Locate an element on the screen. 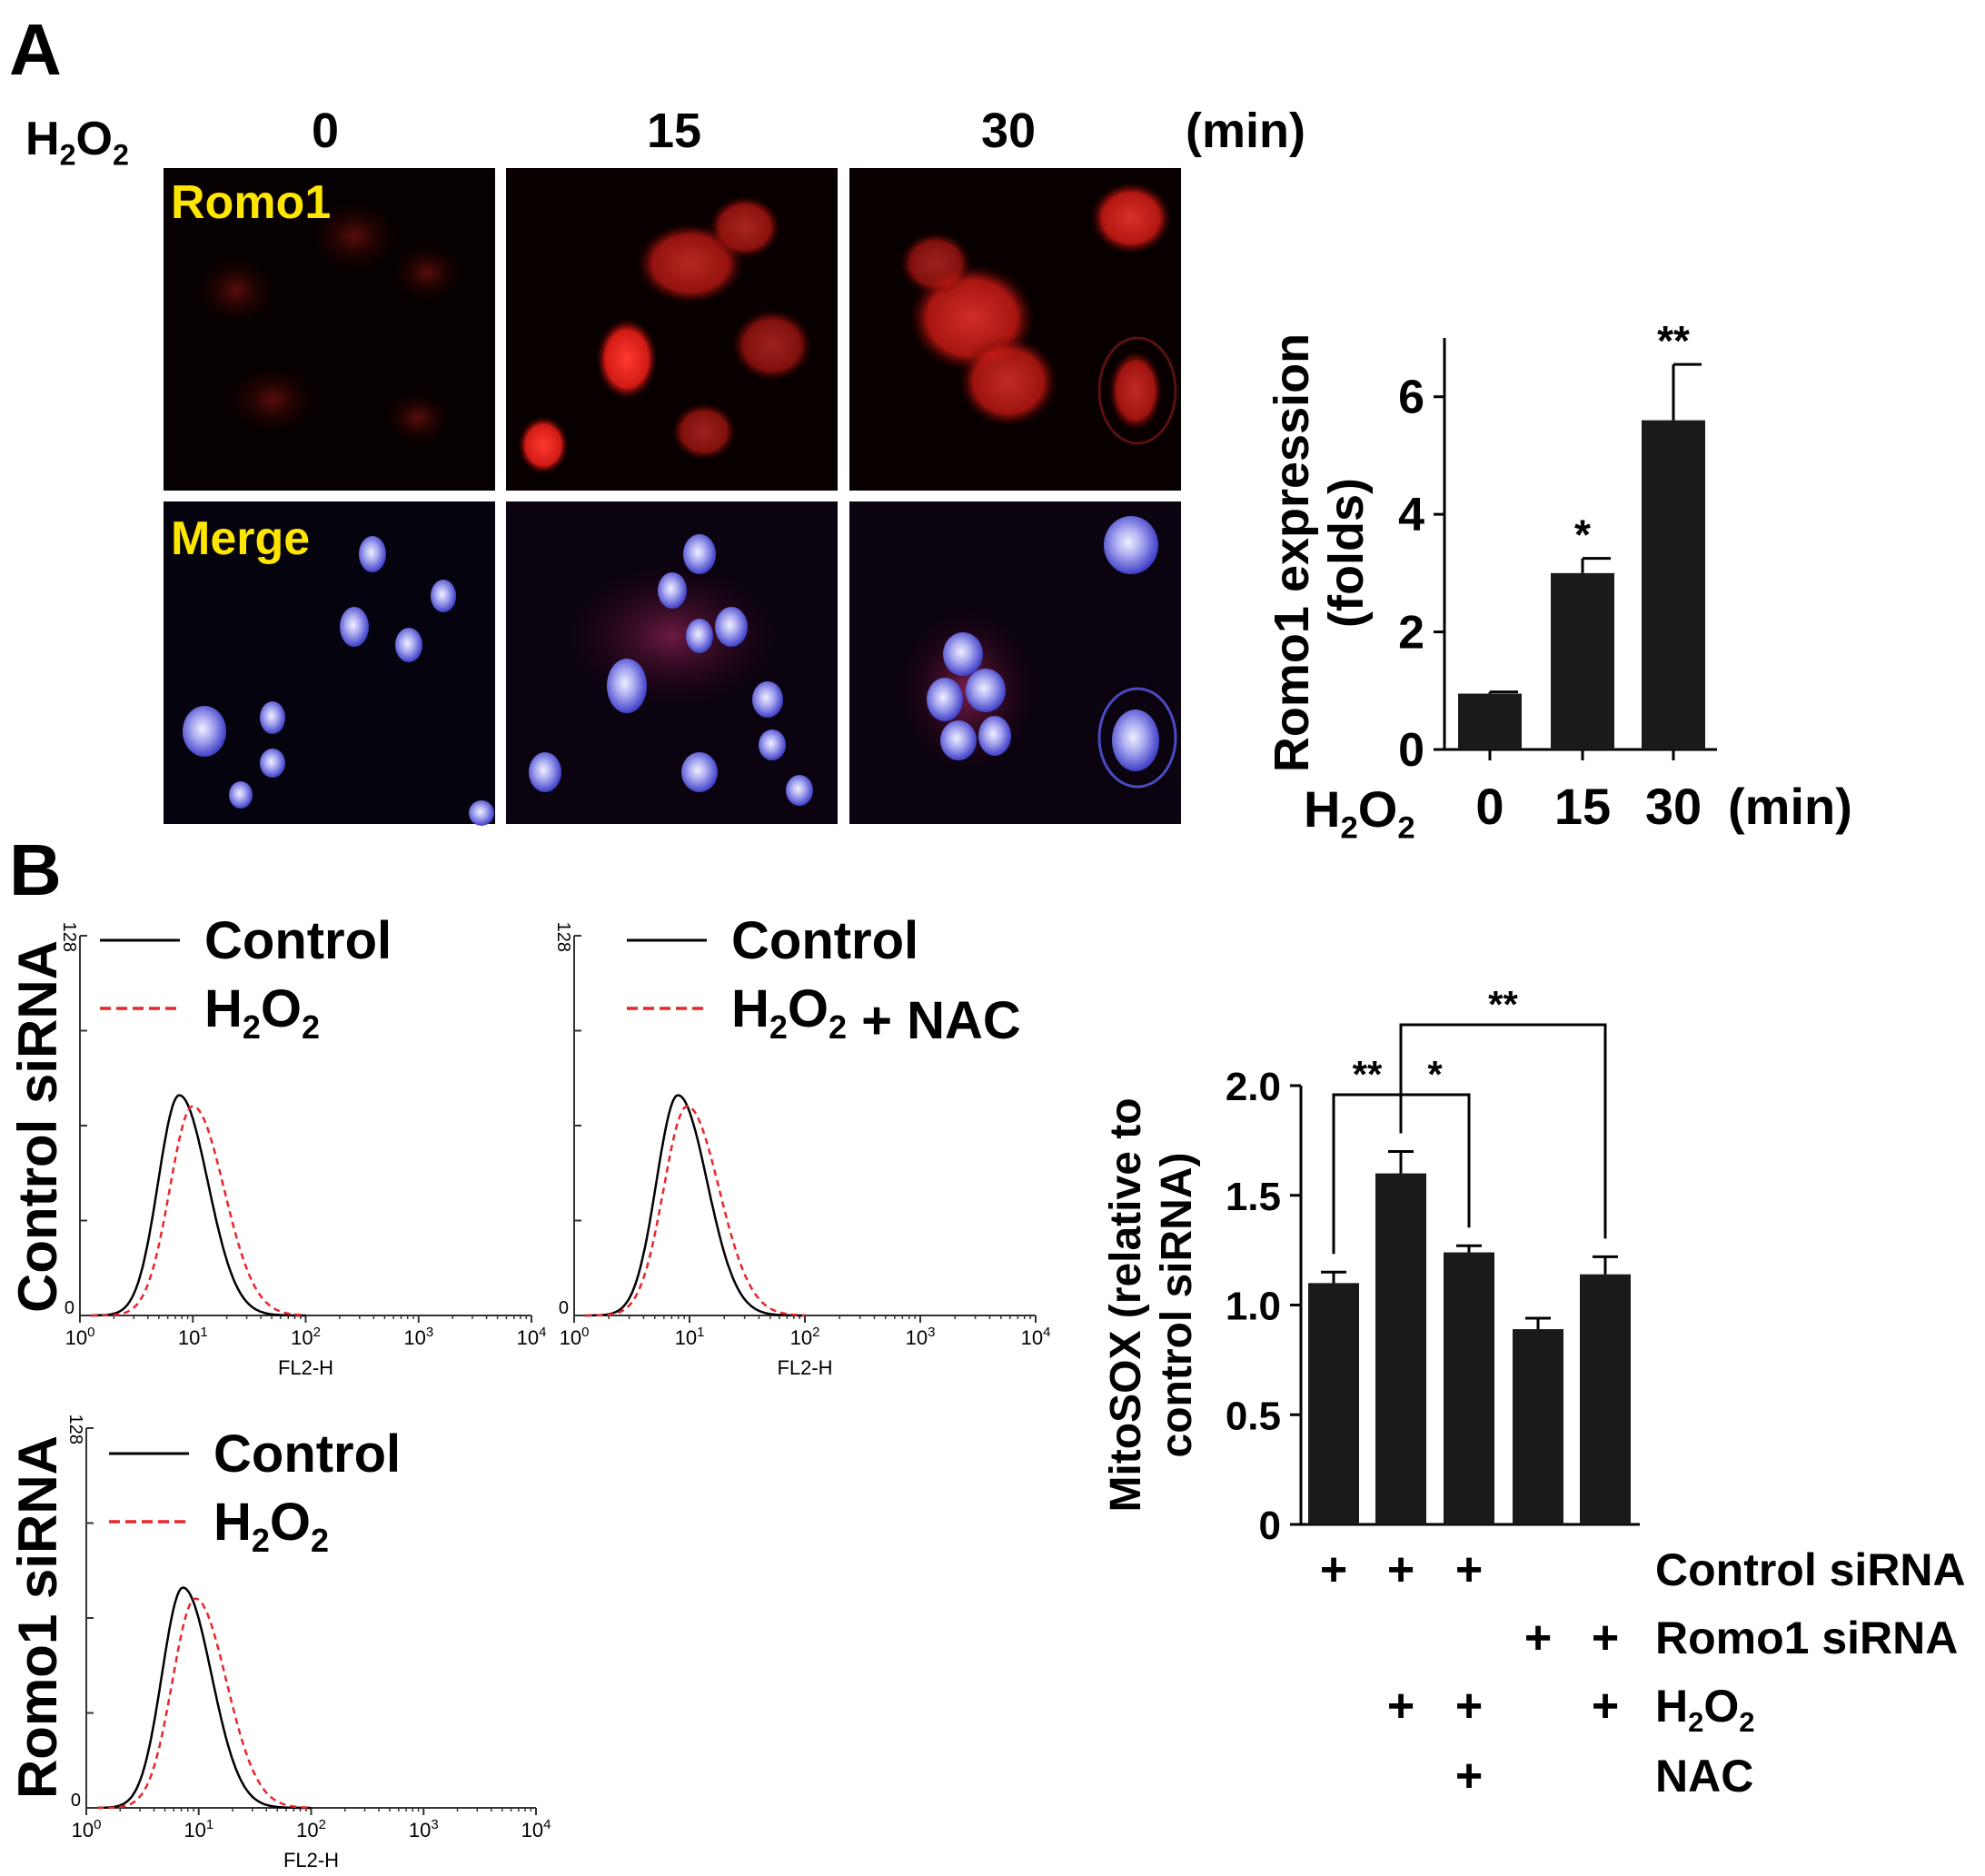 Image resolution: width=1985 pixels, height=1876 pixels. micrograph-merge-15min is located at coordinates (672, 662).